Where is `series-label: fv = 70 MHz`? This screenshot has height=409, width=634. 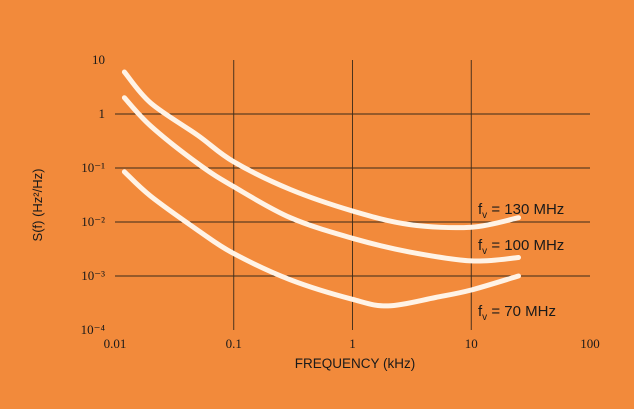
series-label: fv = 70 MHz is located at coordinates (517, 313).